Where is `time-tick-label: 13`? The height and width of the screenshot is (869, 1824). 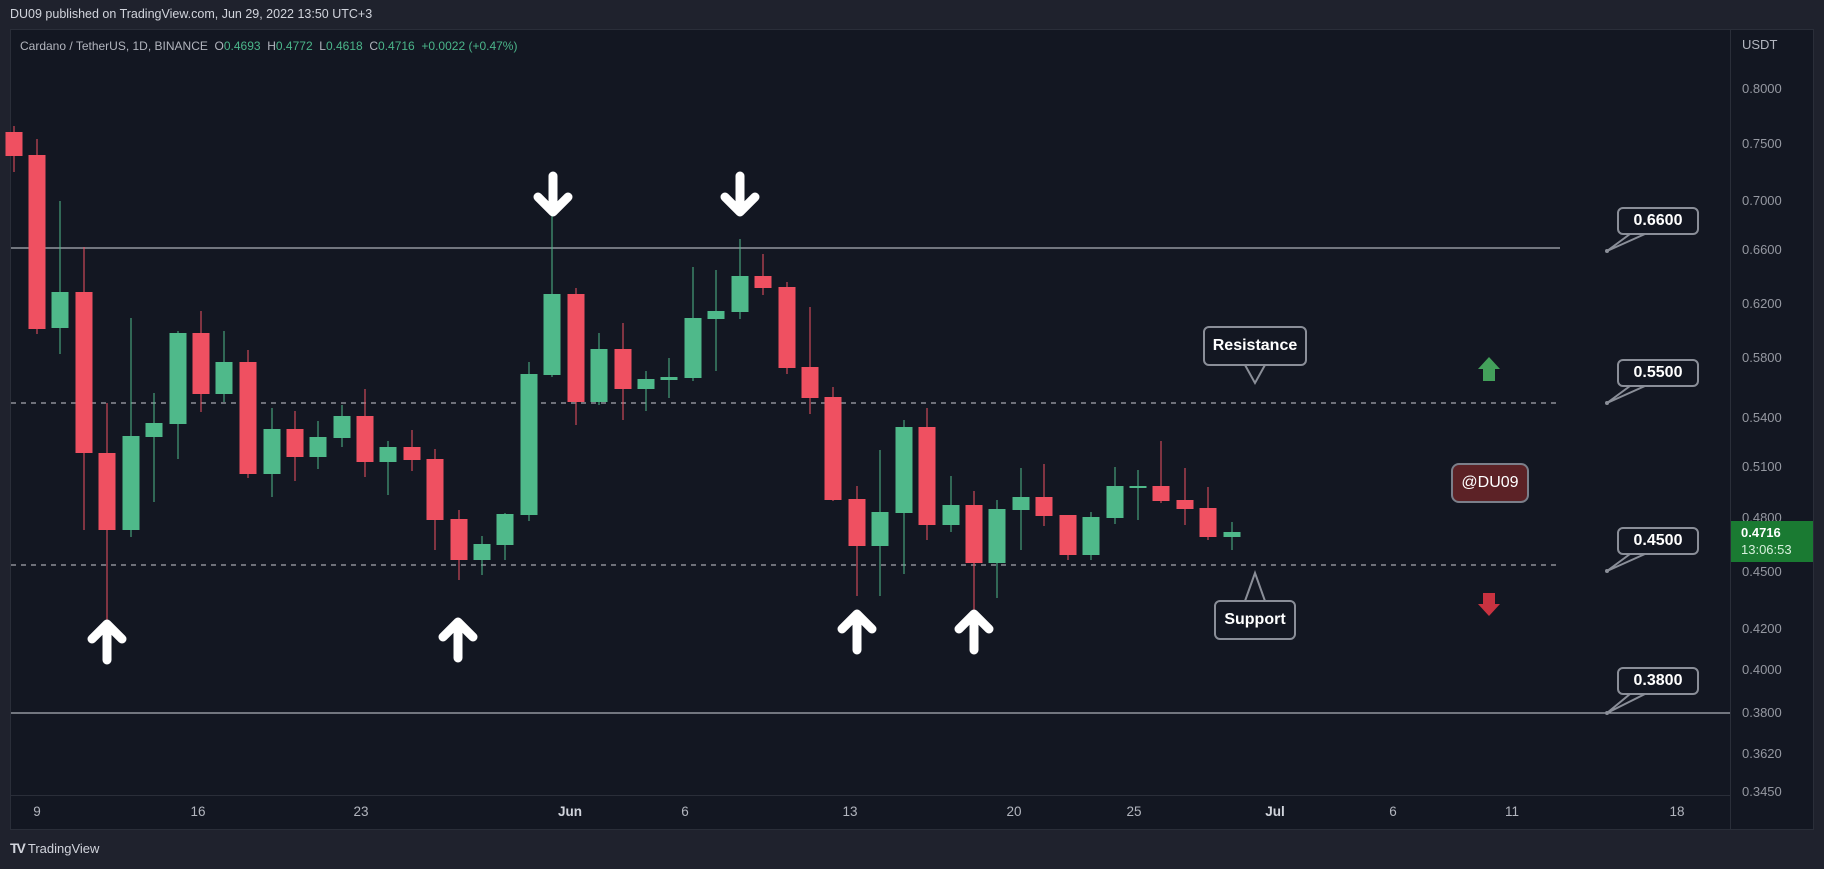 time-tick-label: 13 is located at coordinates (850, 811).